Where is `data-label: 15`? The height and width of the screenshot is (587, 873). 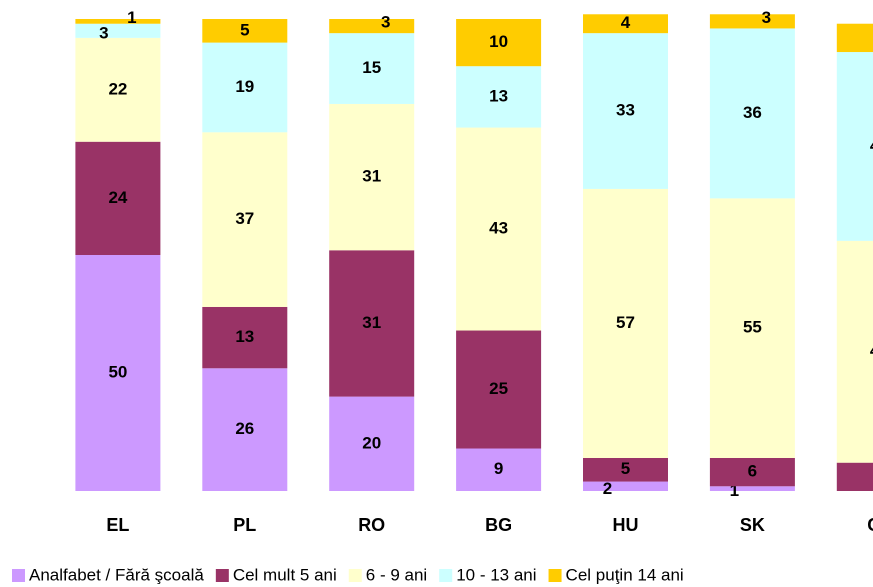 data-label: 15 is located at coordinates (371, 67).